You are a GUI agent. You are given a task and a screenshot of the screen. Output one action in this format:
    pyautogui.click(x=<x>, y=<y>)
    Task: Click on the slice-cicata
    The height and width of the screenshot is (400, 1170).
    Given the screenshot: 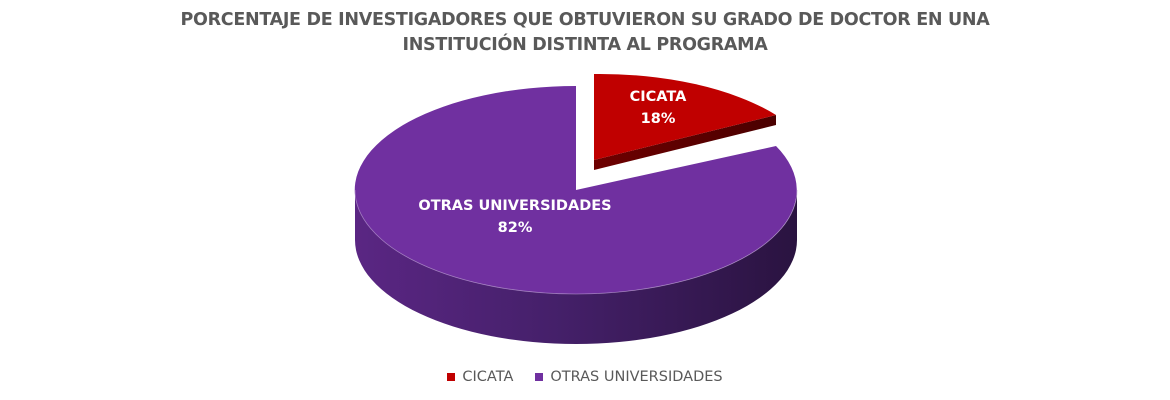 What is the action you would take?
    pyautogui.click(x=685, y=121)
    